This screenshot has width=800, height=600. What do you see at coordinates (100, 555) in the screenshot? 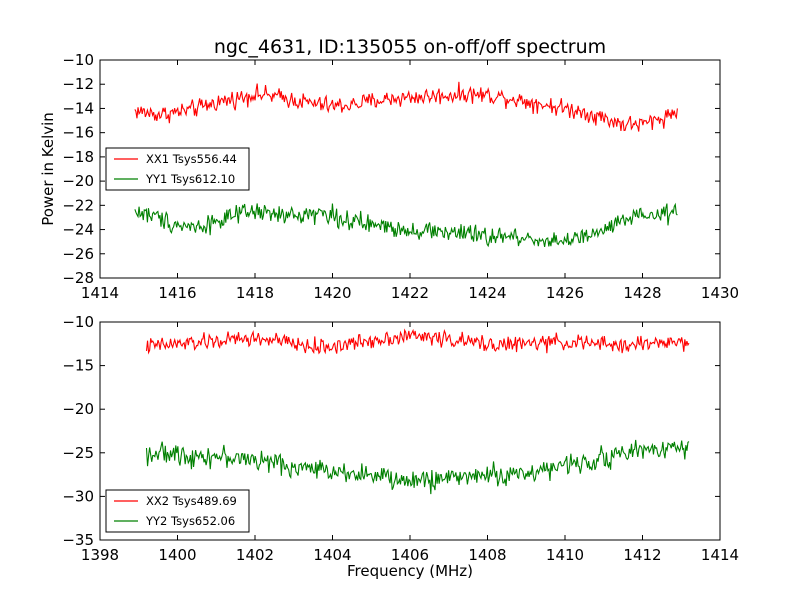
I see `x-tick-label: 1398` at bounding box center [100, 555].